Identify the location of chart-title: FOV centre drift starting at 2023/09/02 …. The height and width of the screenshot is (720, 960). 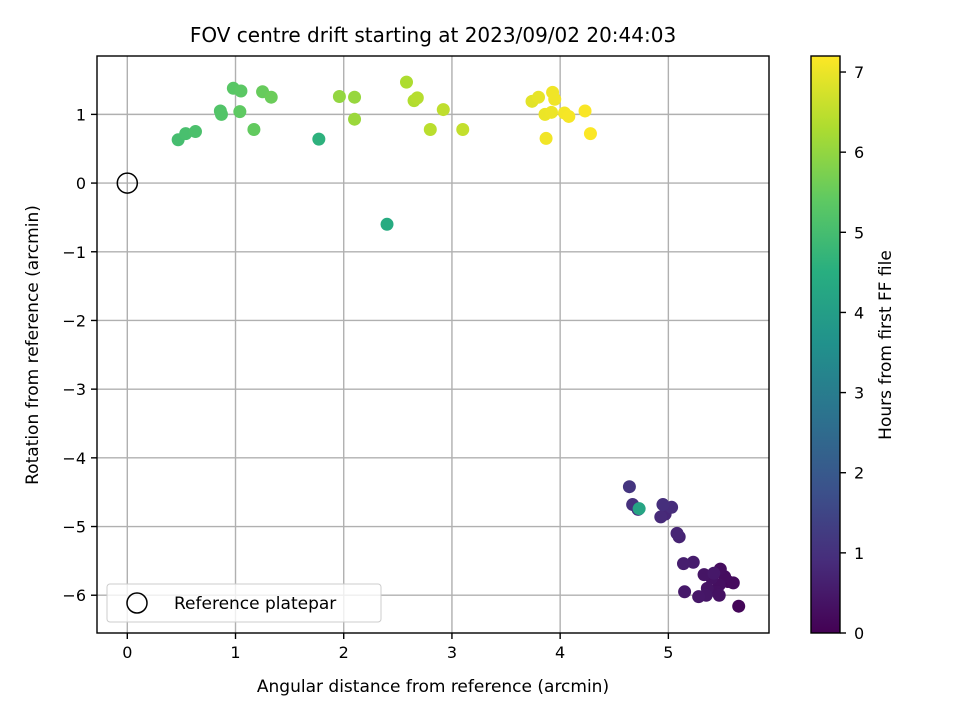
(433, 35).